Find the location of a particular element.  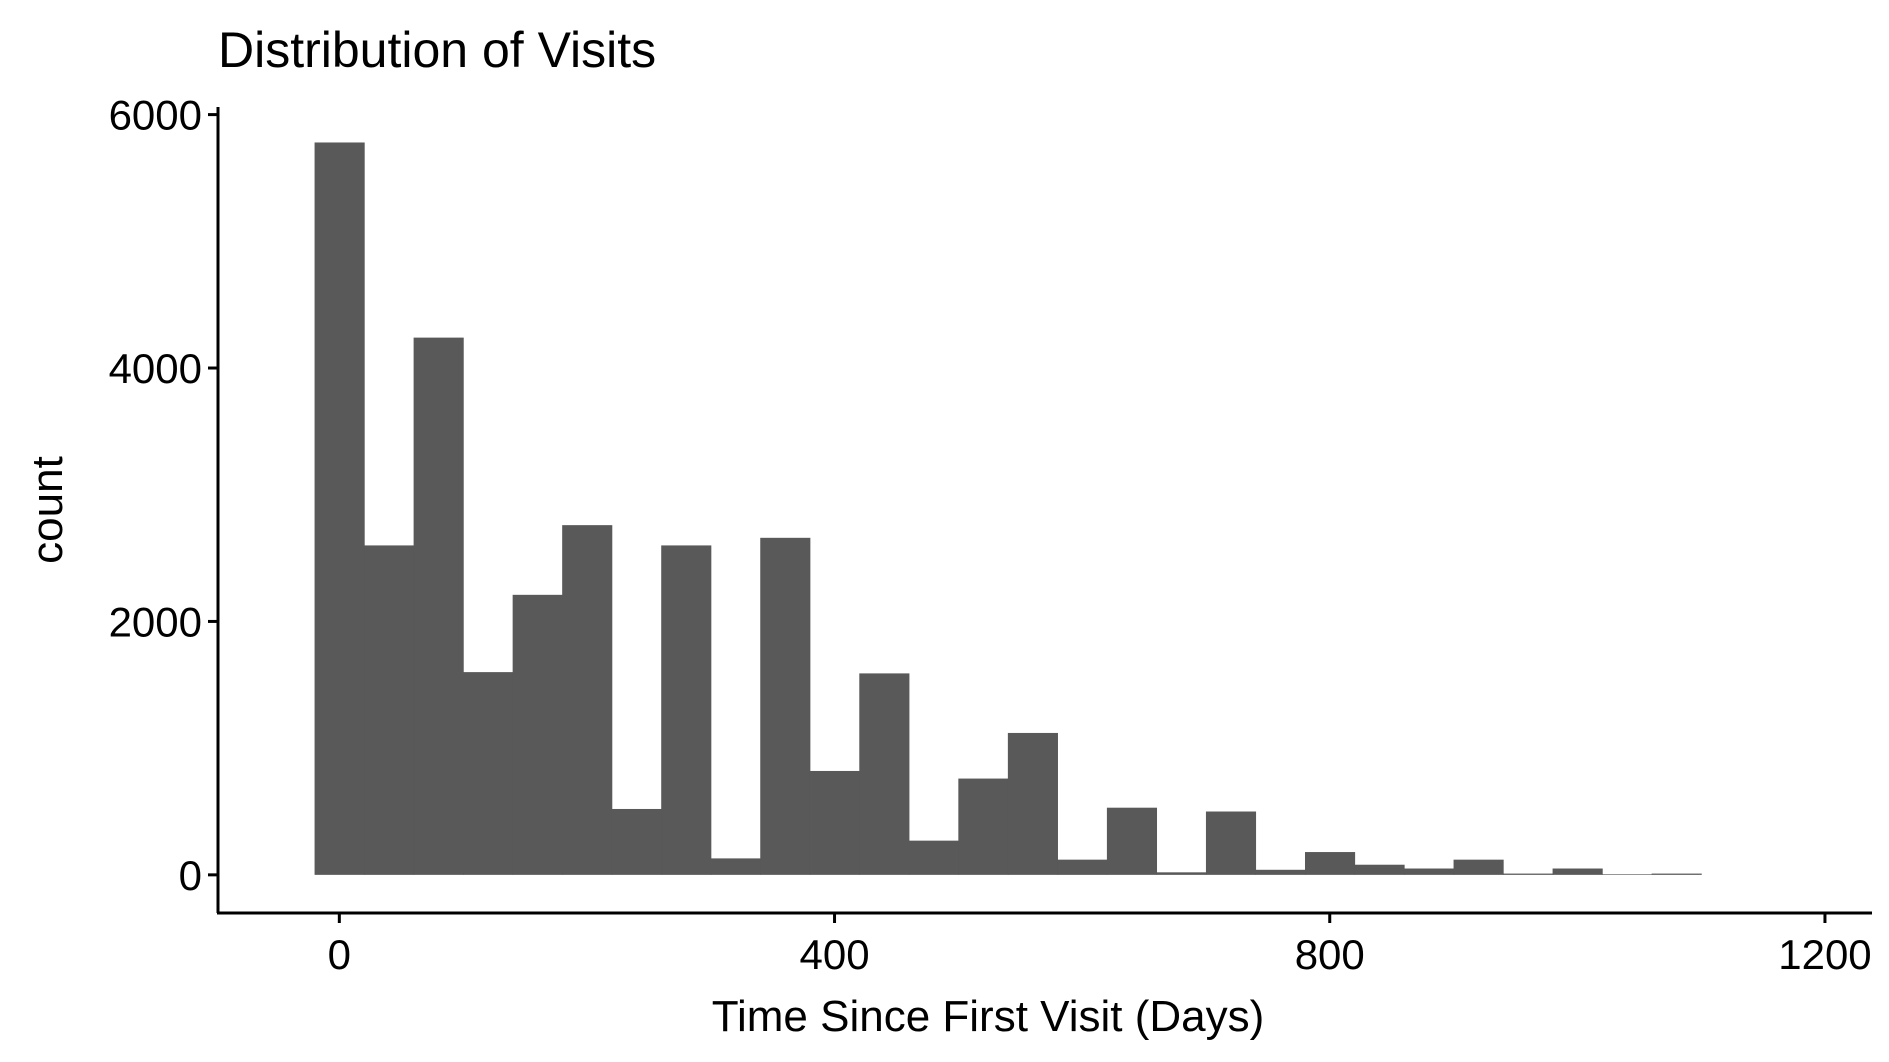

x-tick-label-1: 400 is located at coordinates (834, 954).